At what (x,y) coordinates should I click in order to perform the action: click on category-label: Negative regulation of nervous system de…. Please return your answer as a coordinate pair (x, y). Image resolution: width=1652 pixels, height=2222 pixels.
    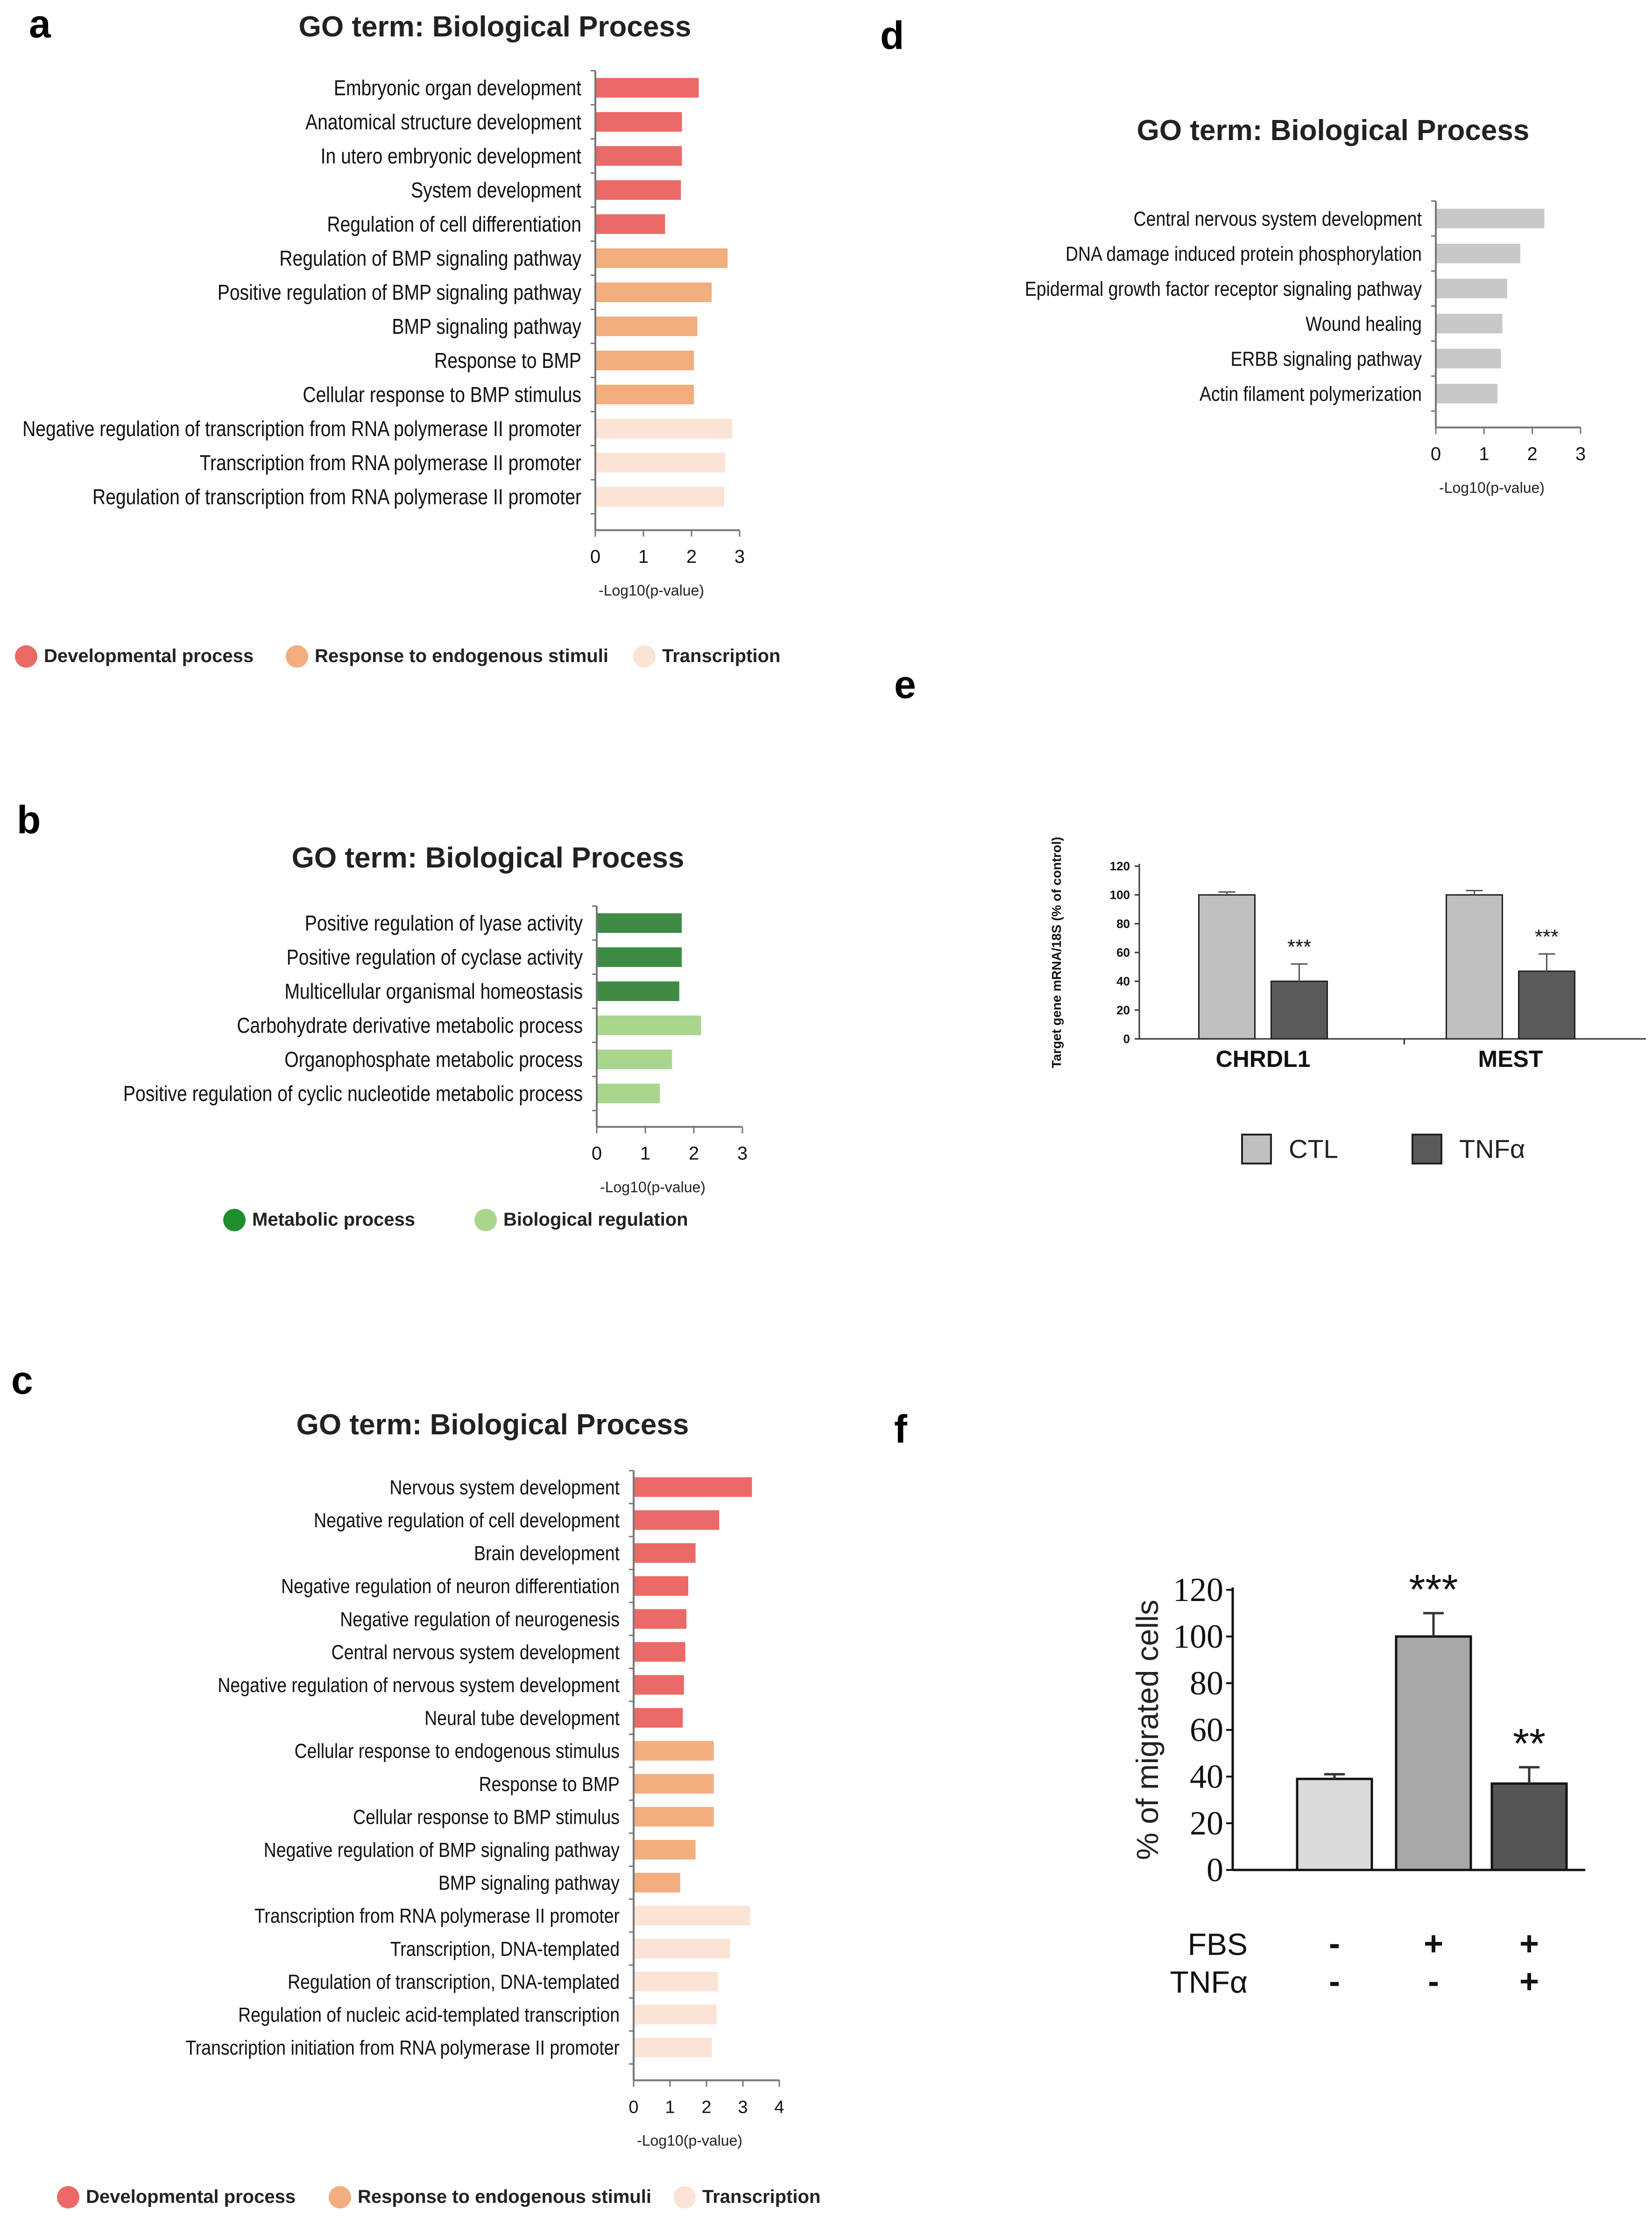
    Looking at the image, I should click on (419, 1685).